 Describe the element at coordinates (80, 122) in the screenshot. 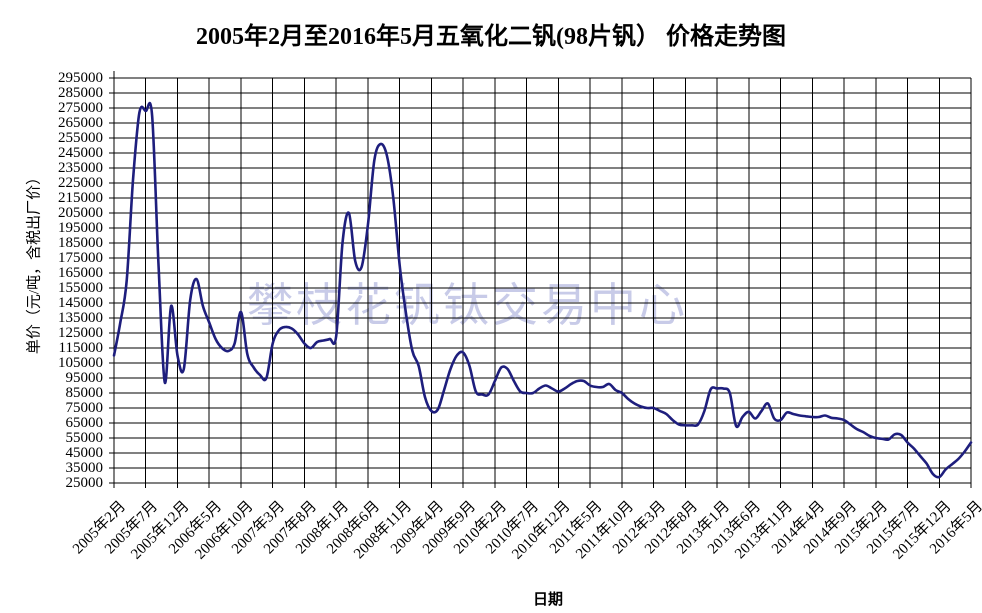

I see `y-tick-label: 265000` at that location.